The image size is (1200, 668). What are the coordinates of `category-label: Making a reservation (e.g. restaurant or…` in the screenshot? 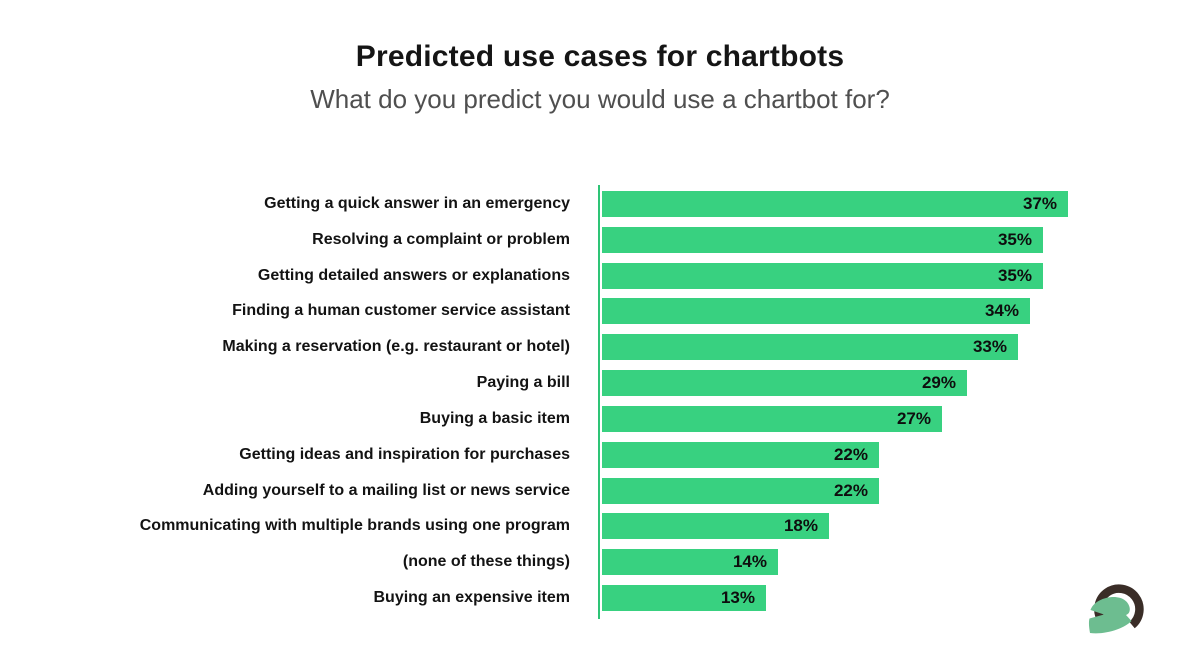 It's located at (396, 347).